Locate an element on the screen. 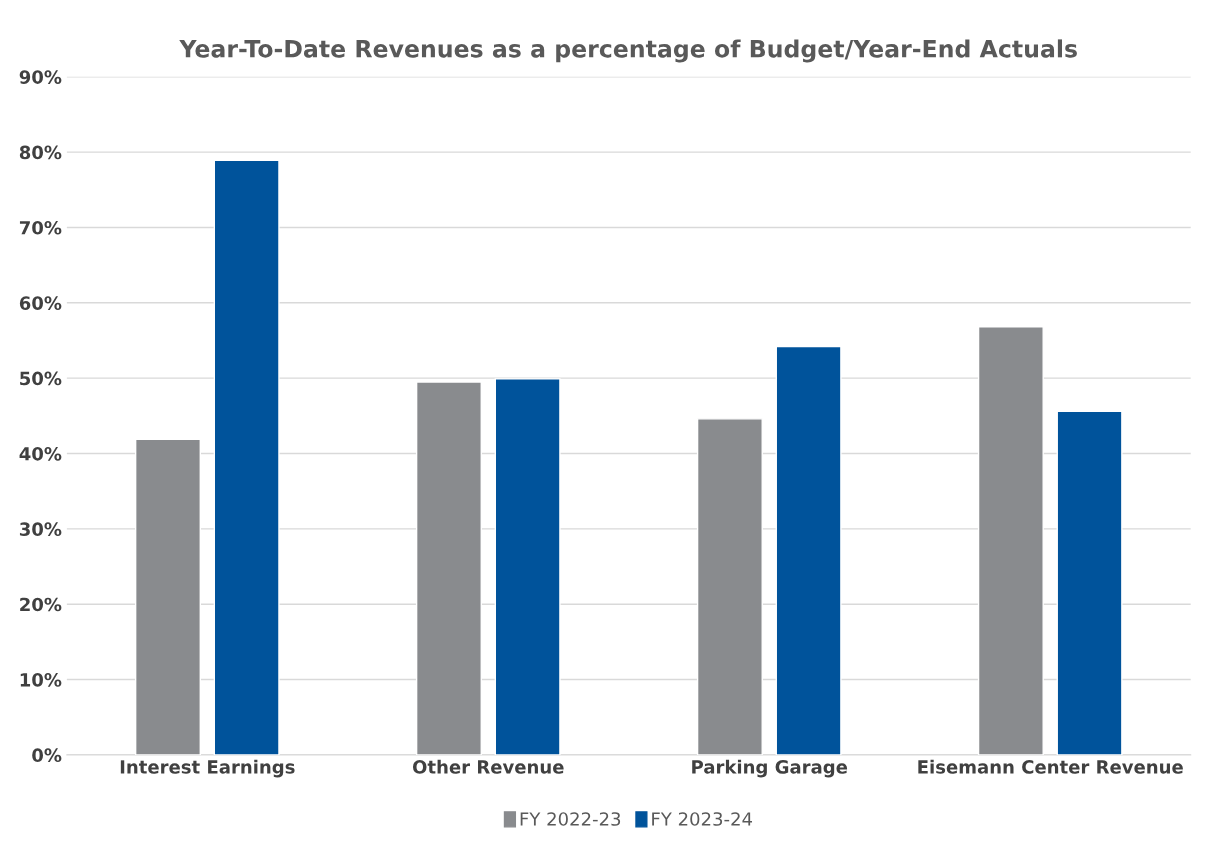  x-tick-label: Parking Garage is located at coordinates (770, 768).